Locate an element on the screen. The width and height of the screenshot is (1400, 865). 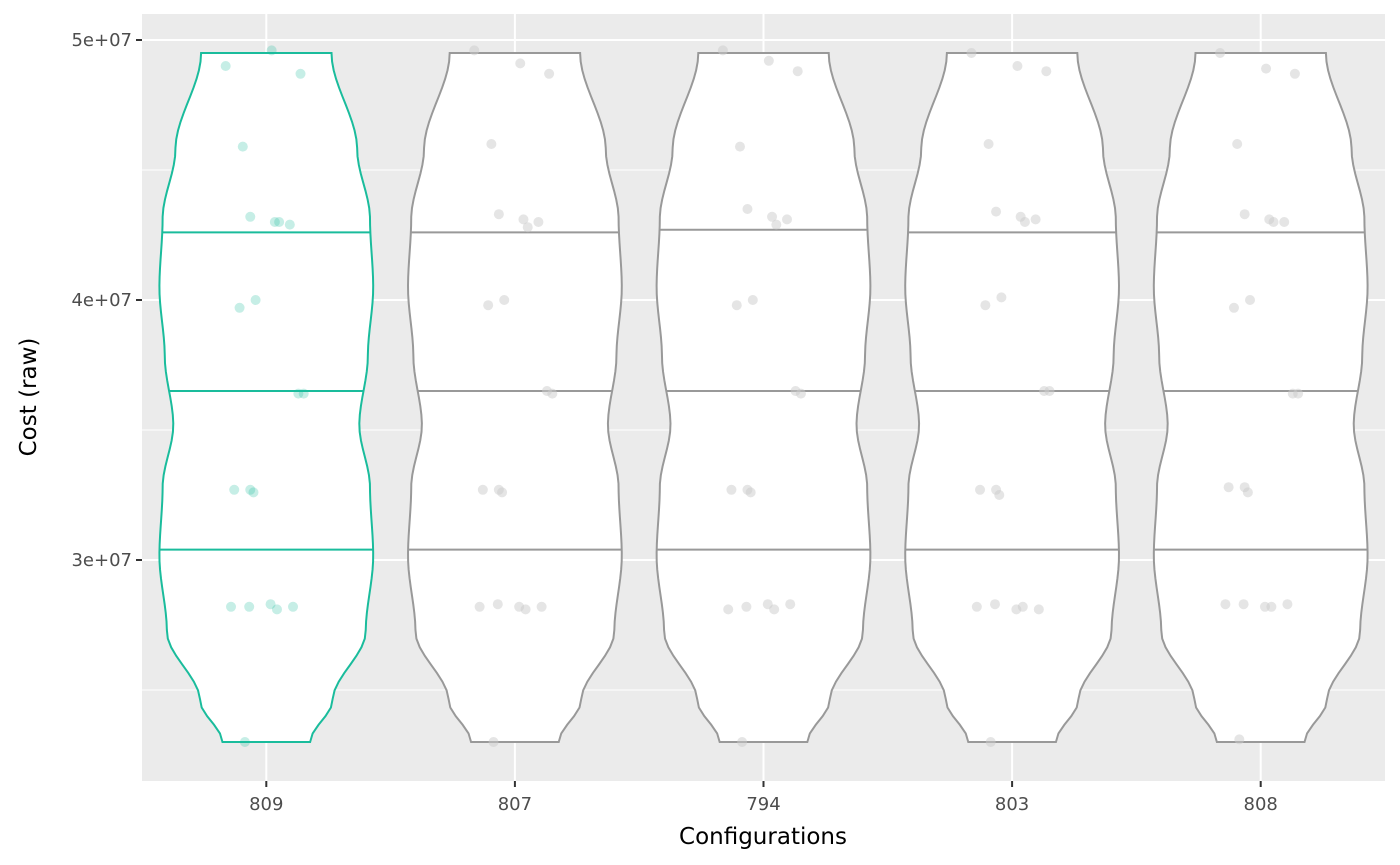
y-tick-label: 3e+07 is located at coordinates (101, 560).